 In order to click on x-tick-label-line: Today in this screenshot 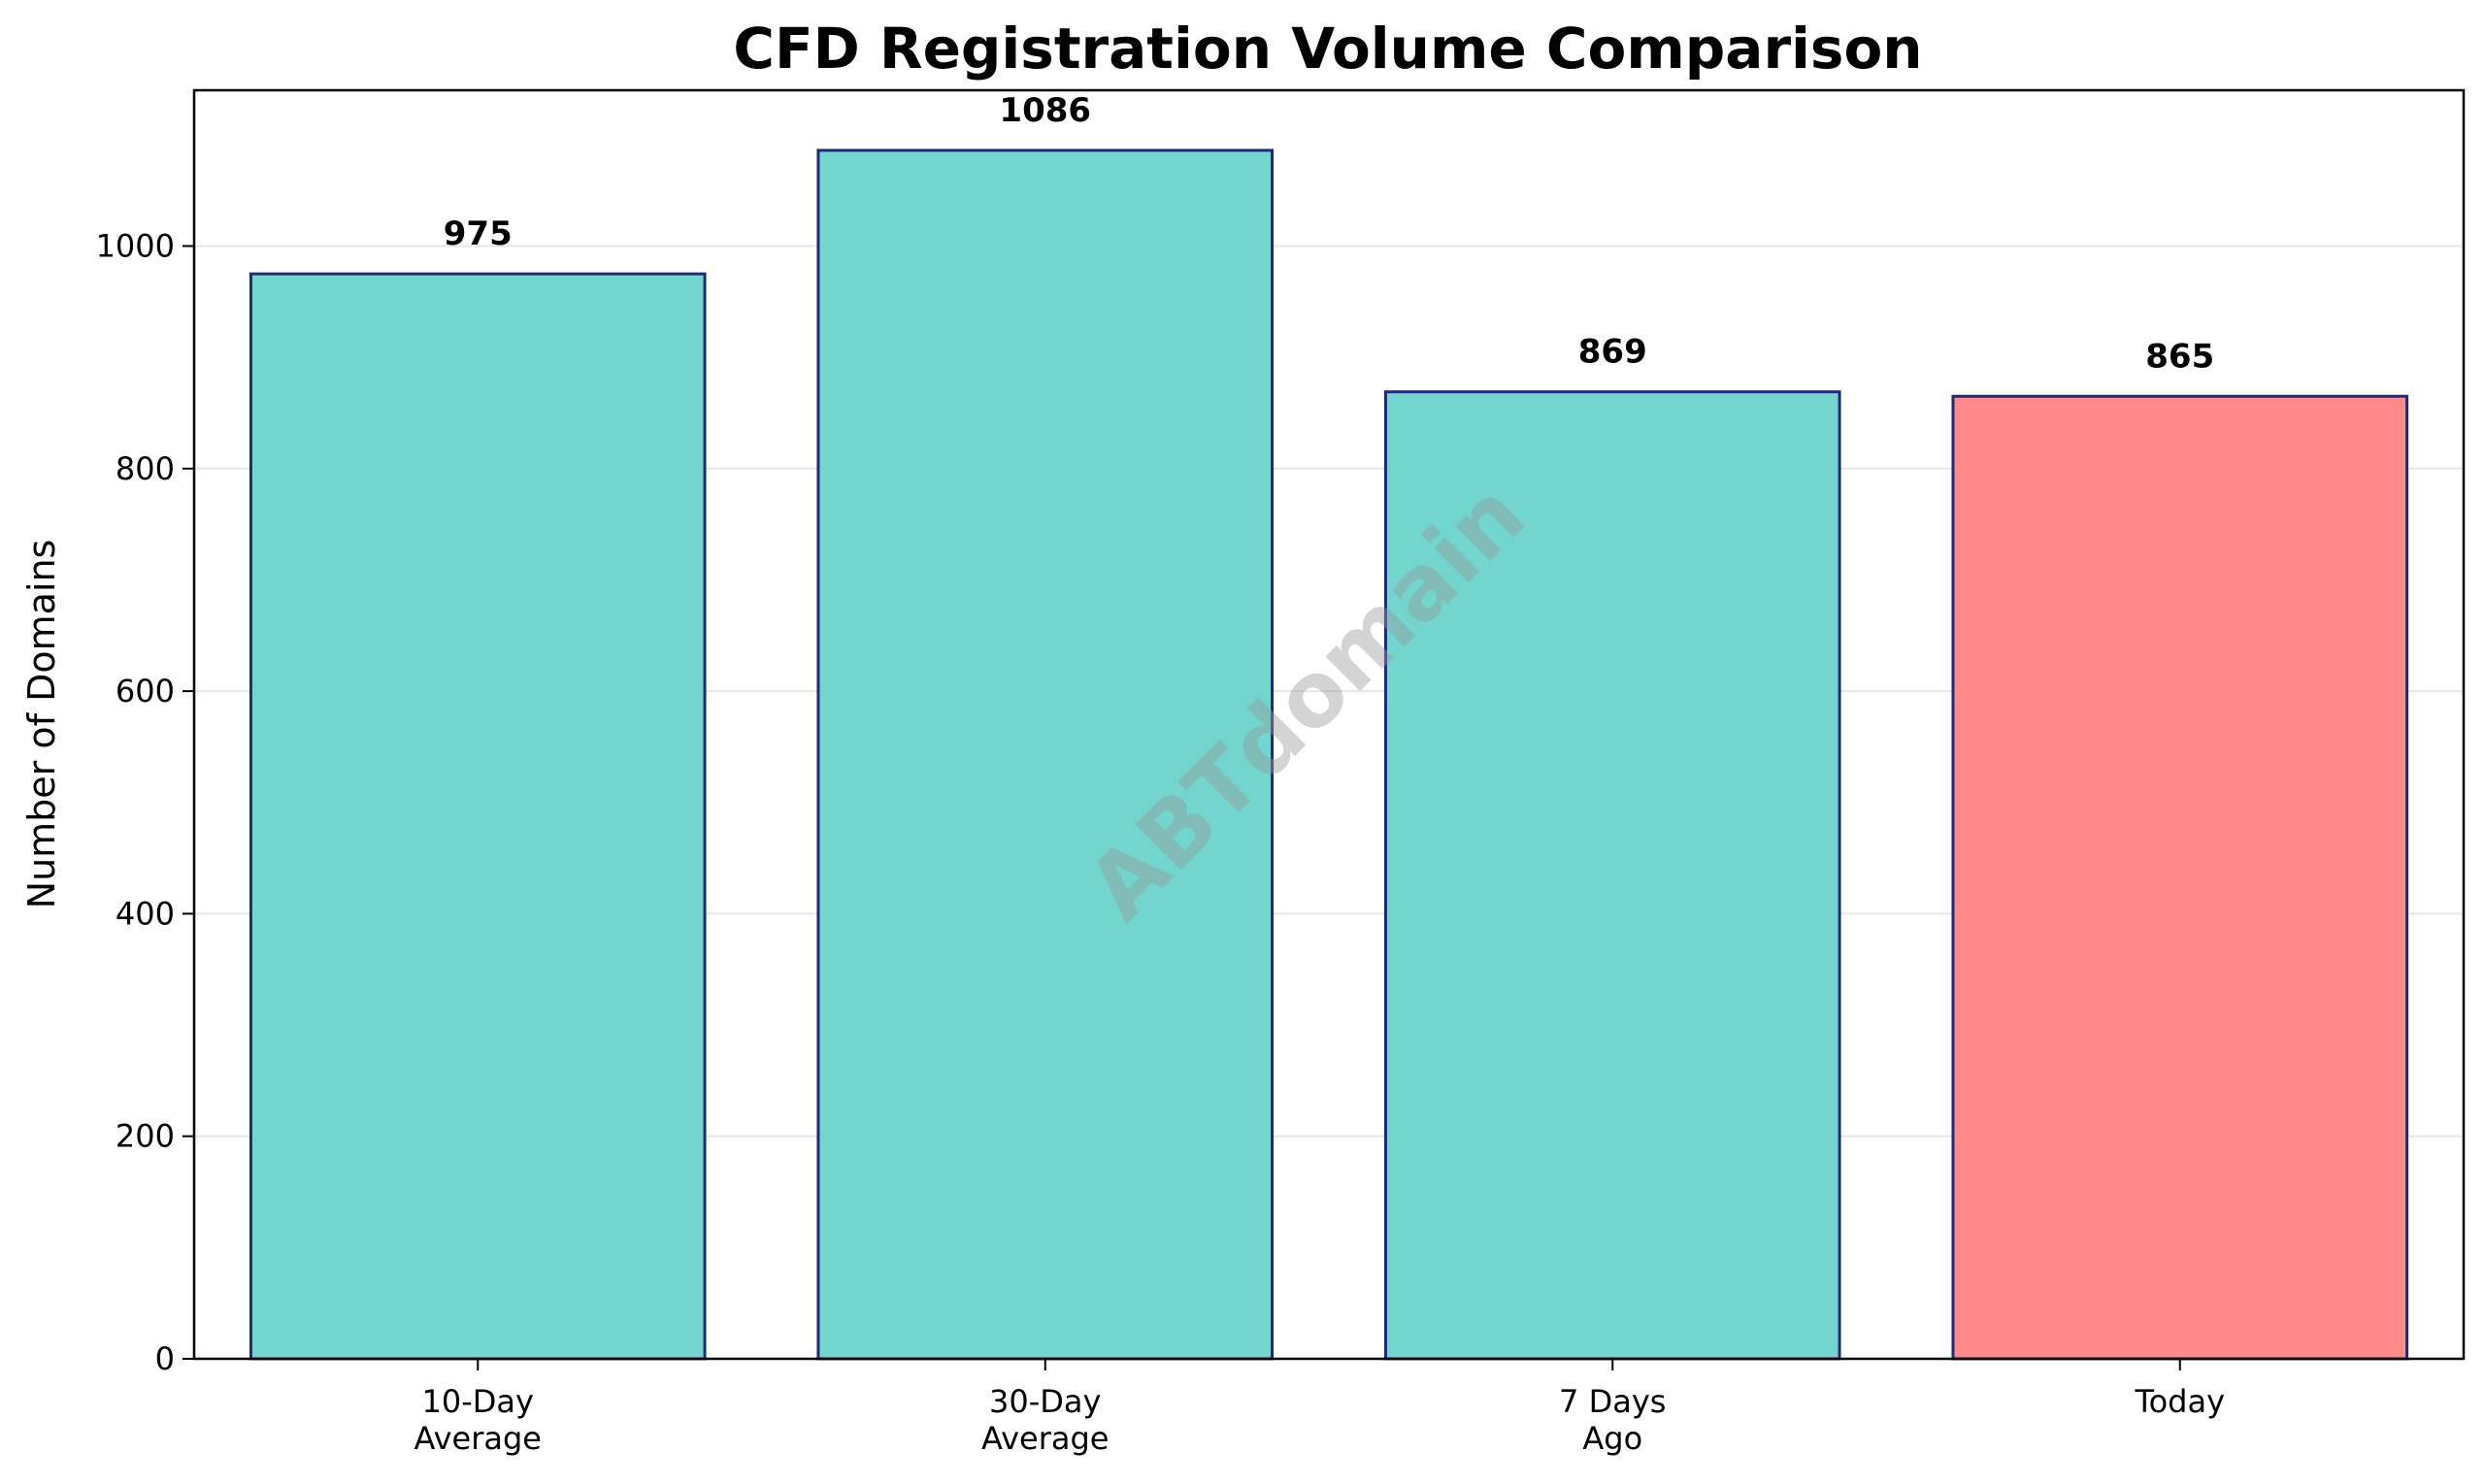, I will do `click(2180, 1401)`.